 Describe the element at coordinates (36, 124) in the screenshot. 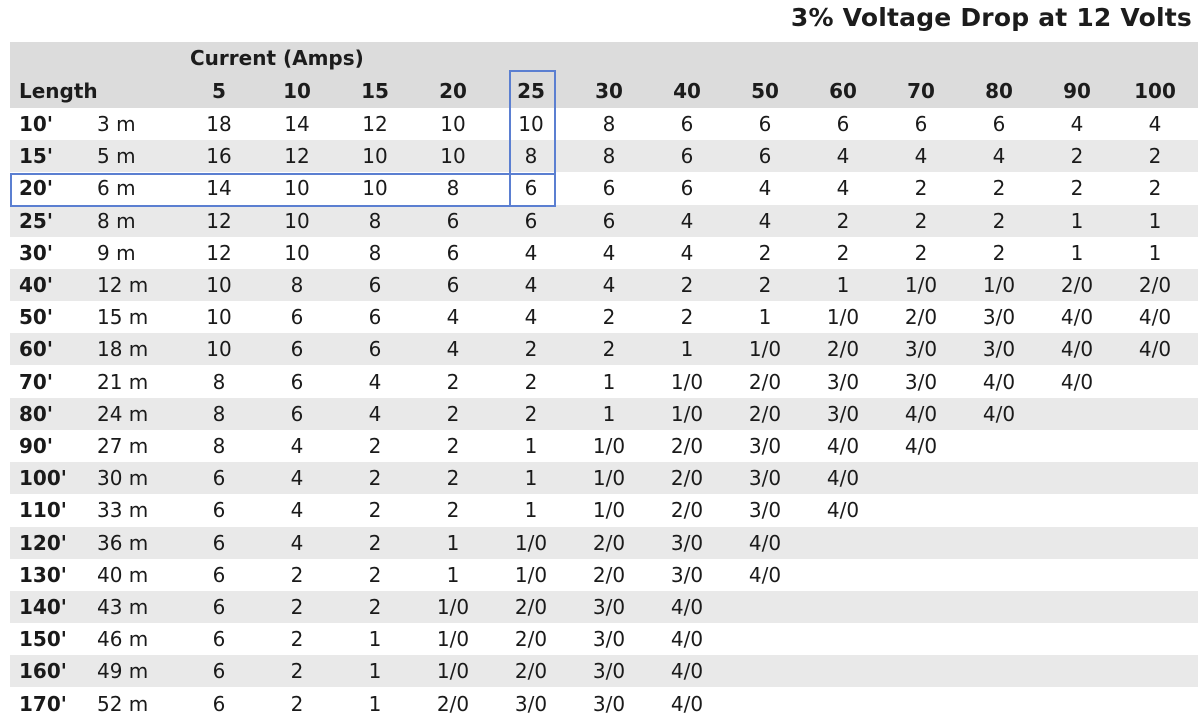

I see `length-feet-cell: 10'` at that location.